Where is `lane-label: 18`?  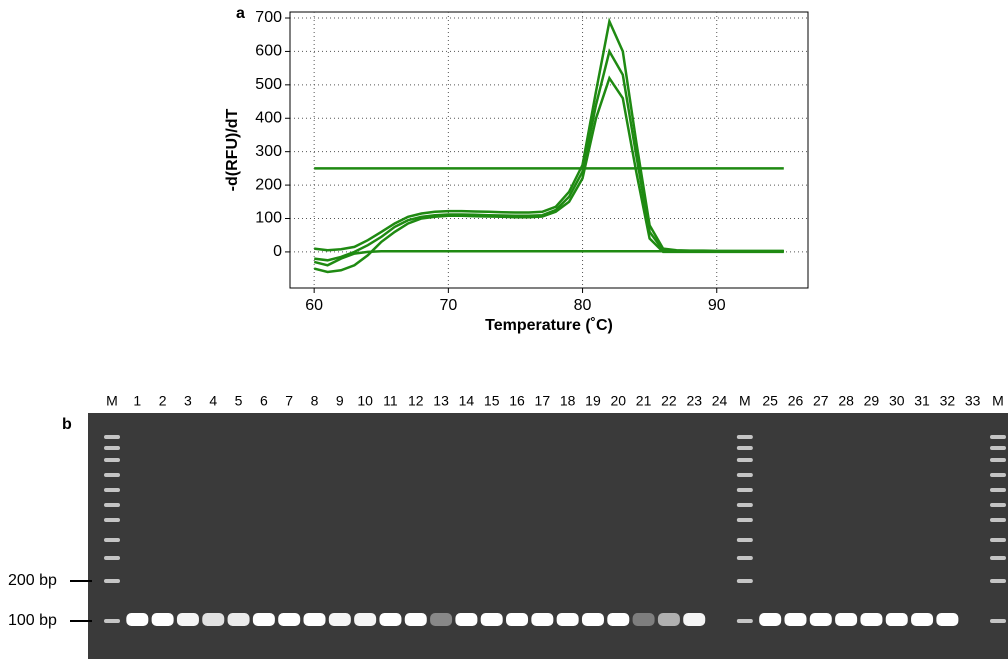 lane-label: 18 is located at coordinates (568, 401).